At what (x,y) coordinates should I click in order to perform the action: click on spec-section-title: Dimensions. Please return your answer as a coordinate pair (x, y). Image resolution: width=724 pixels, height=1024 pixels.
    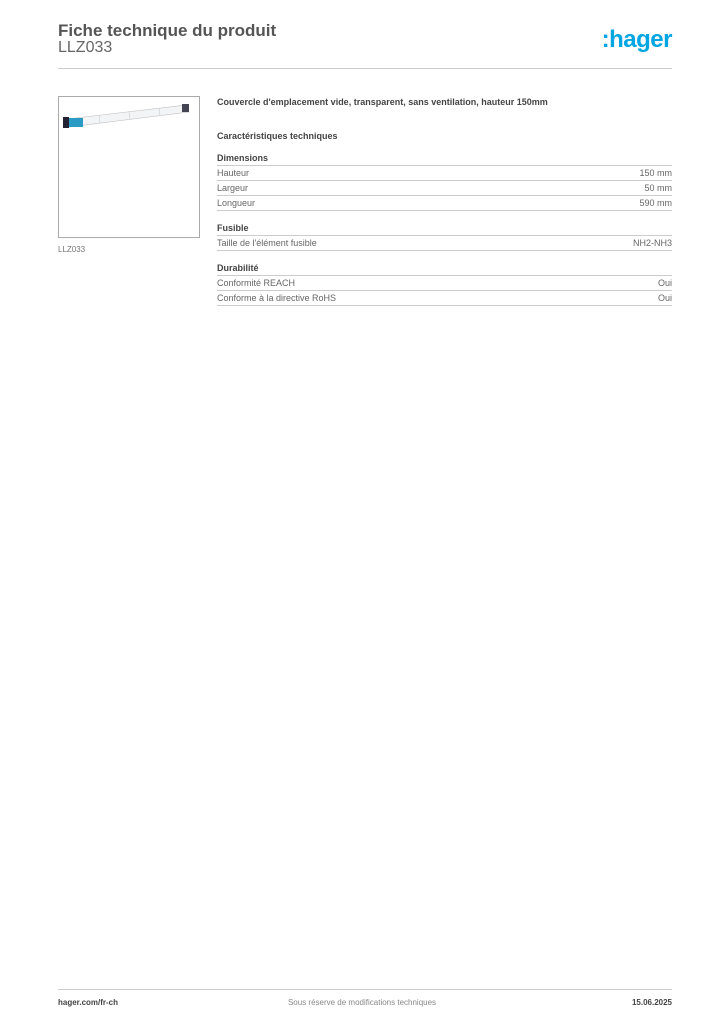
    Looking at the image, I should click on (444, 159).